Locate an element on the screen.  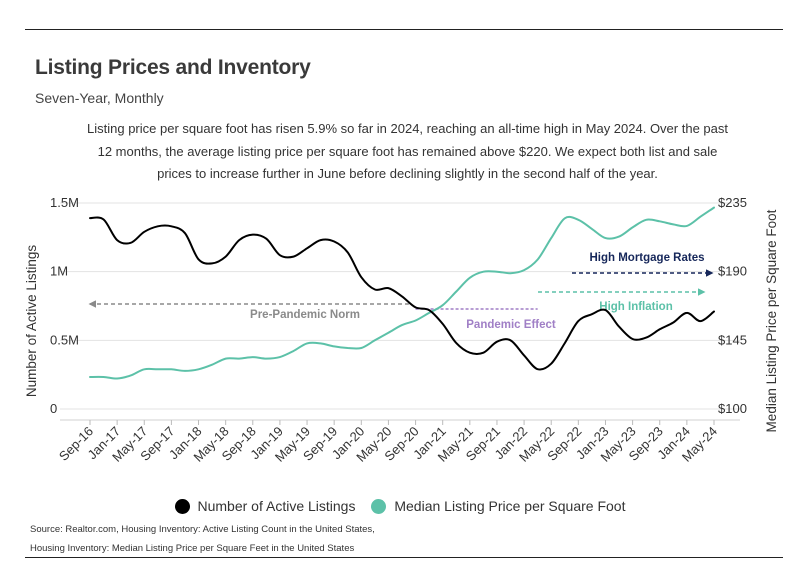
y-right-axis-title: Median Listing Price per Square Foot is located at coordinates (771, 320).